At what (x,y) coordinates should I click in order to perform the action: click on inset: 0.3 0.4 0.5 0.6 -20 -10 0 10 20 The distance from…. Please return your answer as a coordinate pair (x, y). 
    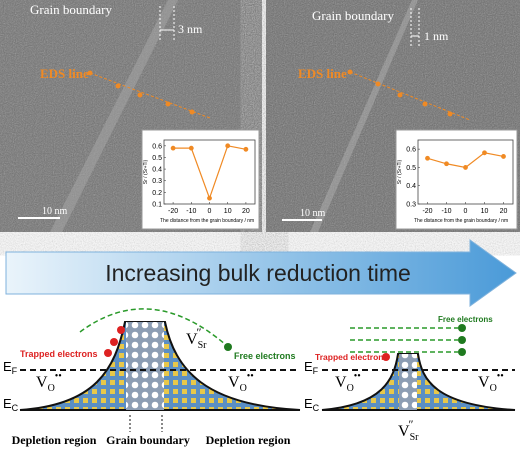
    Looking at the image, I should click on (456, 179).